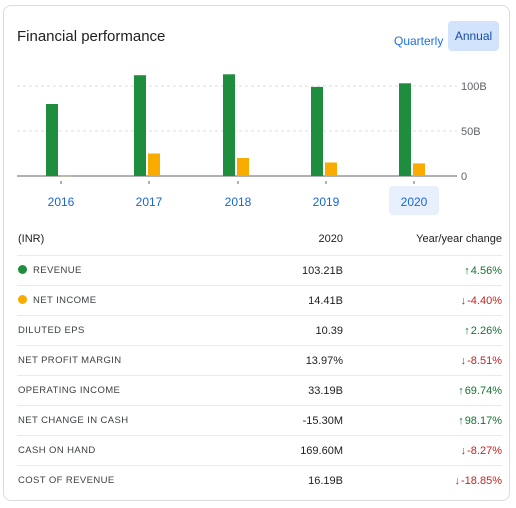 The width and height of the screenshot is (516, 508). Describe the element at coordinates (464, 177) in the screenshot. I see `y-tick-label: 0` at that location.